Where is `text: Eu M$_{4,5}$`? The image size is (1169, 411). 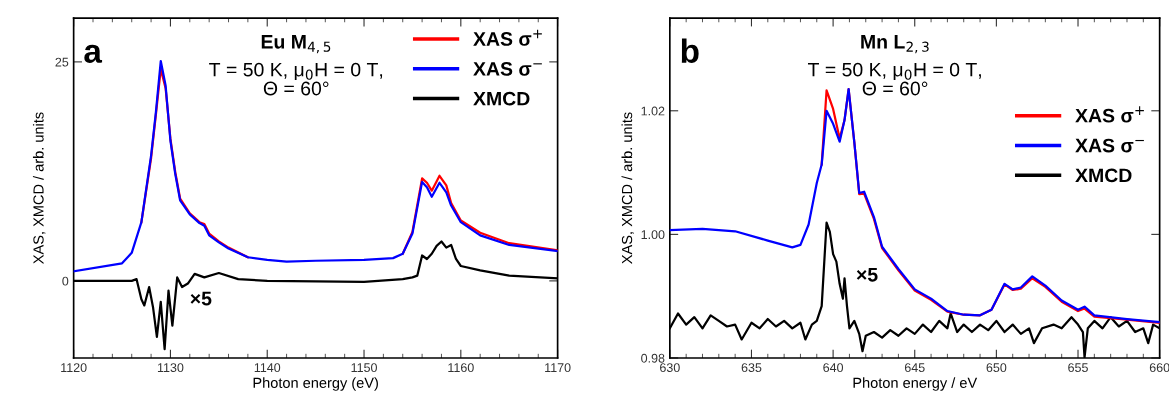 text: Eu M$_{4,5}$ is located at coordinates (296, 44).